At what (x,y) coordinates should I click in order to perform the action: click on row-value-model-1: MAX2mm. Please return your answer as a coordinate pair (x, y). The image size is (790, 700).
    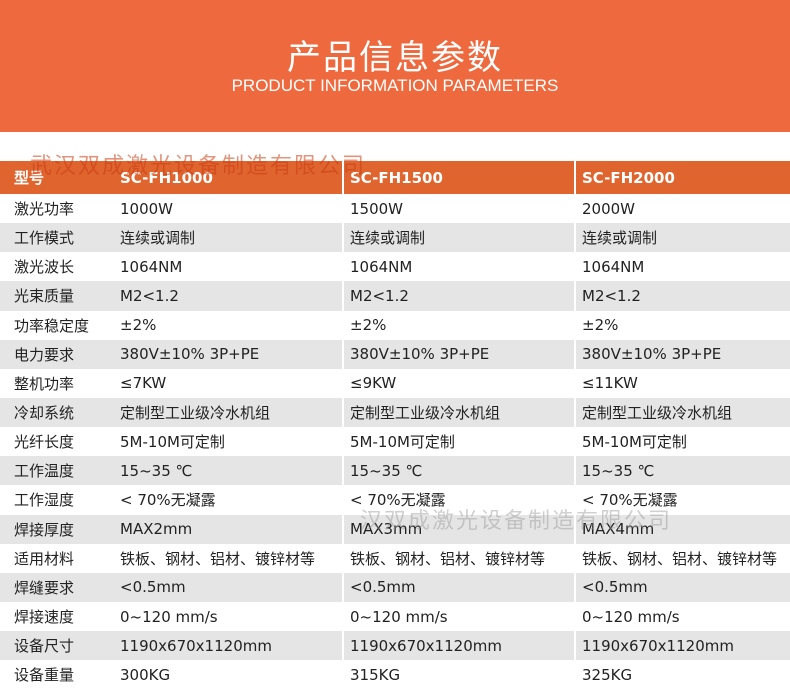
    Looking at the image, I should click on (156, 529).